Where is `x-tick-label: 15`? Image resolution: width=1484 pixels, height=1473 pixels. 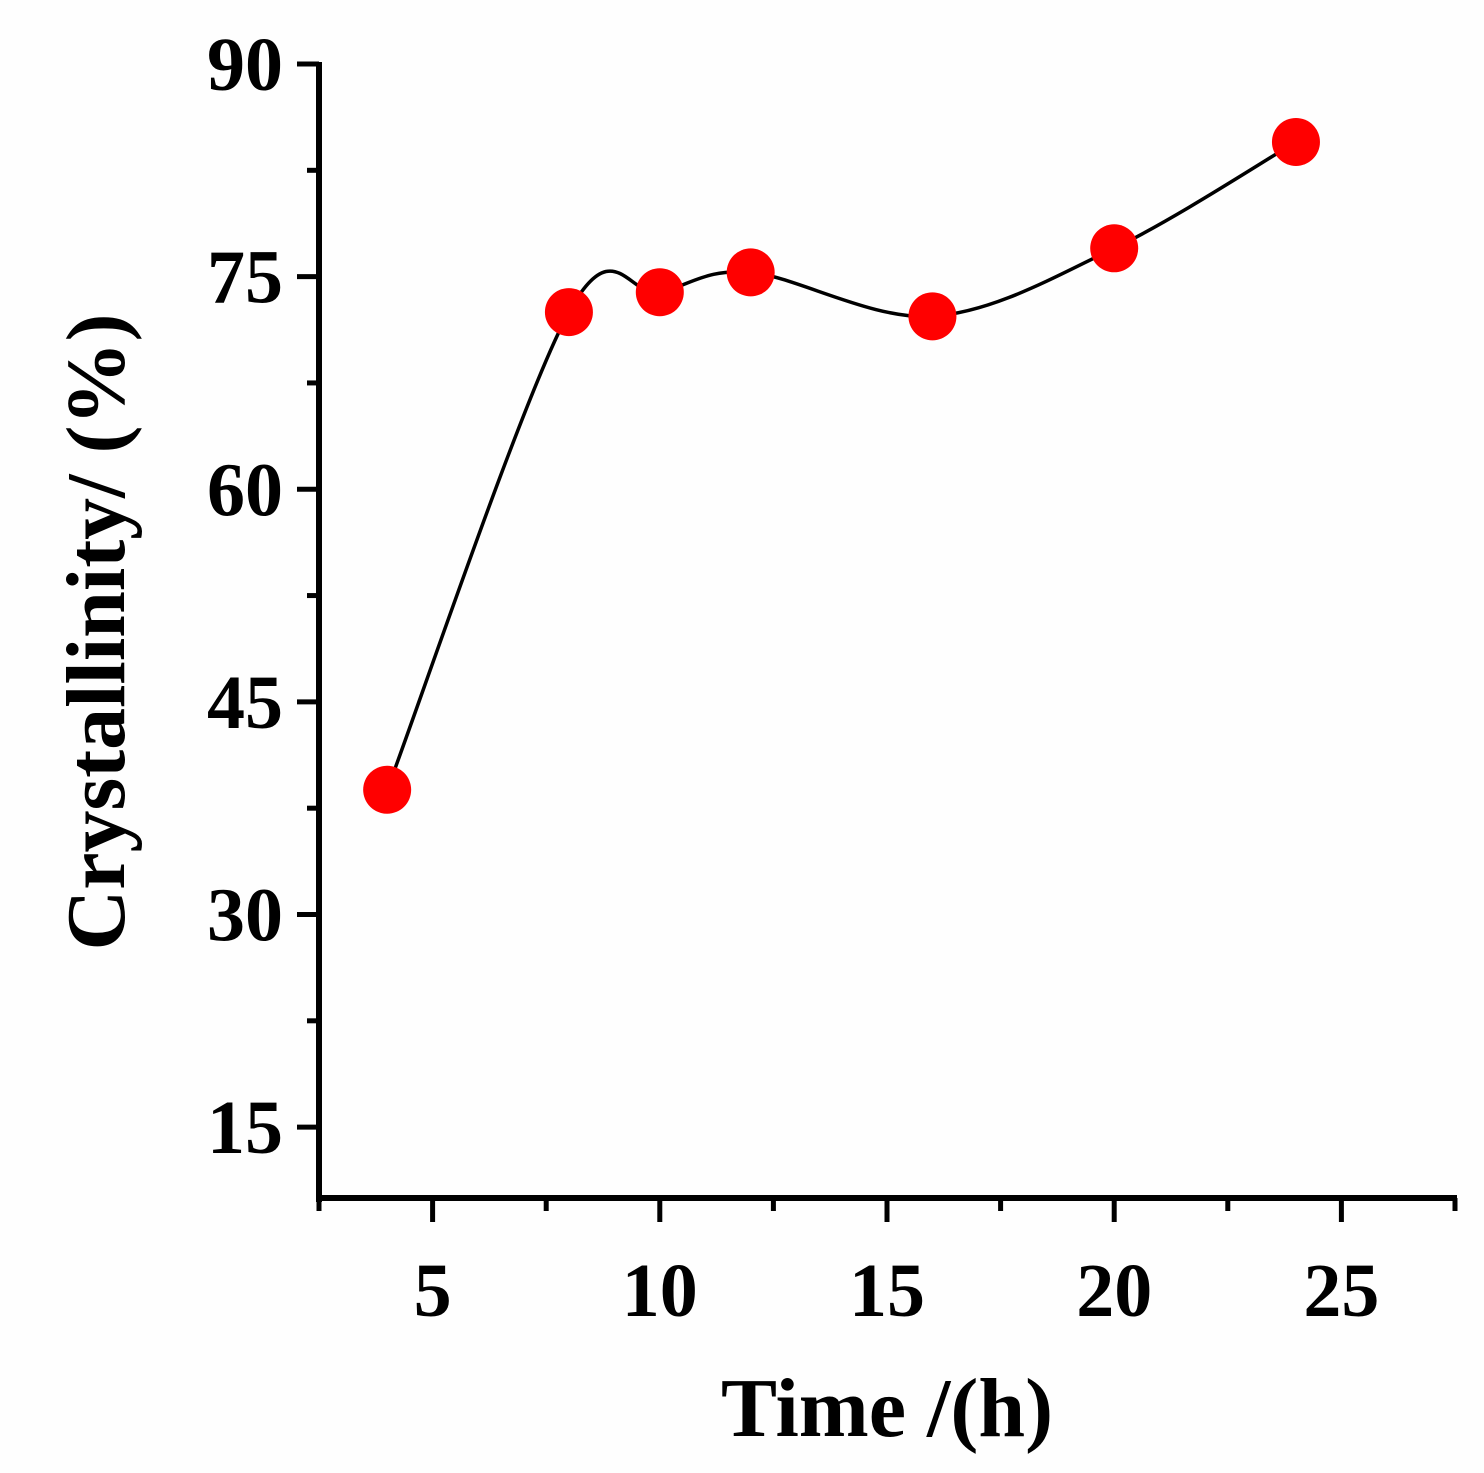
x-tick-label: 15 is located at coordinates (887, 1291).